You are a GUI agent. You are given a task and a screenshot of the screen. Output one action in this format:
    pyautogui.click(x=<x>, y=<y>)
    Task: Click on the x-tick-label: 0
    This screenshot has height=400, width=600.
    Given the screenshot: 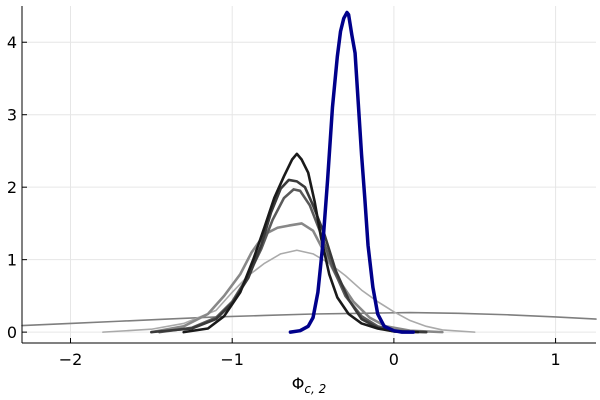 What is the action you would take?
    pyautogui.click(x=394, y=359)
    